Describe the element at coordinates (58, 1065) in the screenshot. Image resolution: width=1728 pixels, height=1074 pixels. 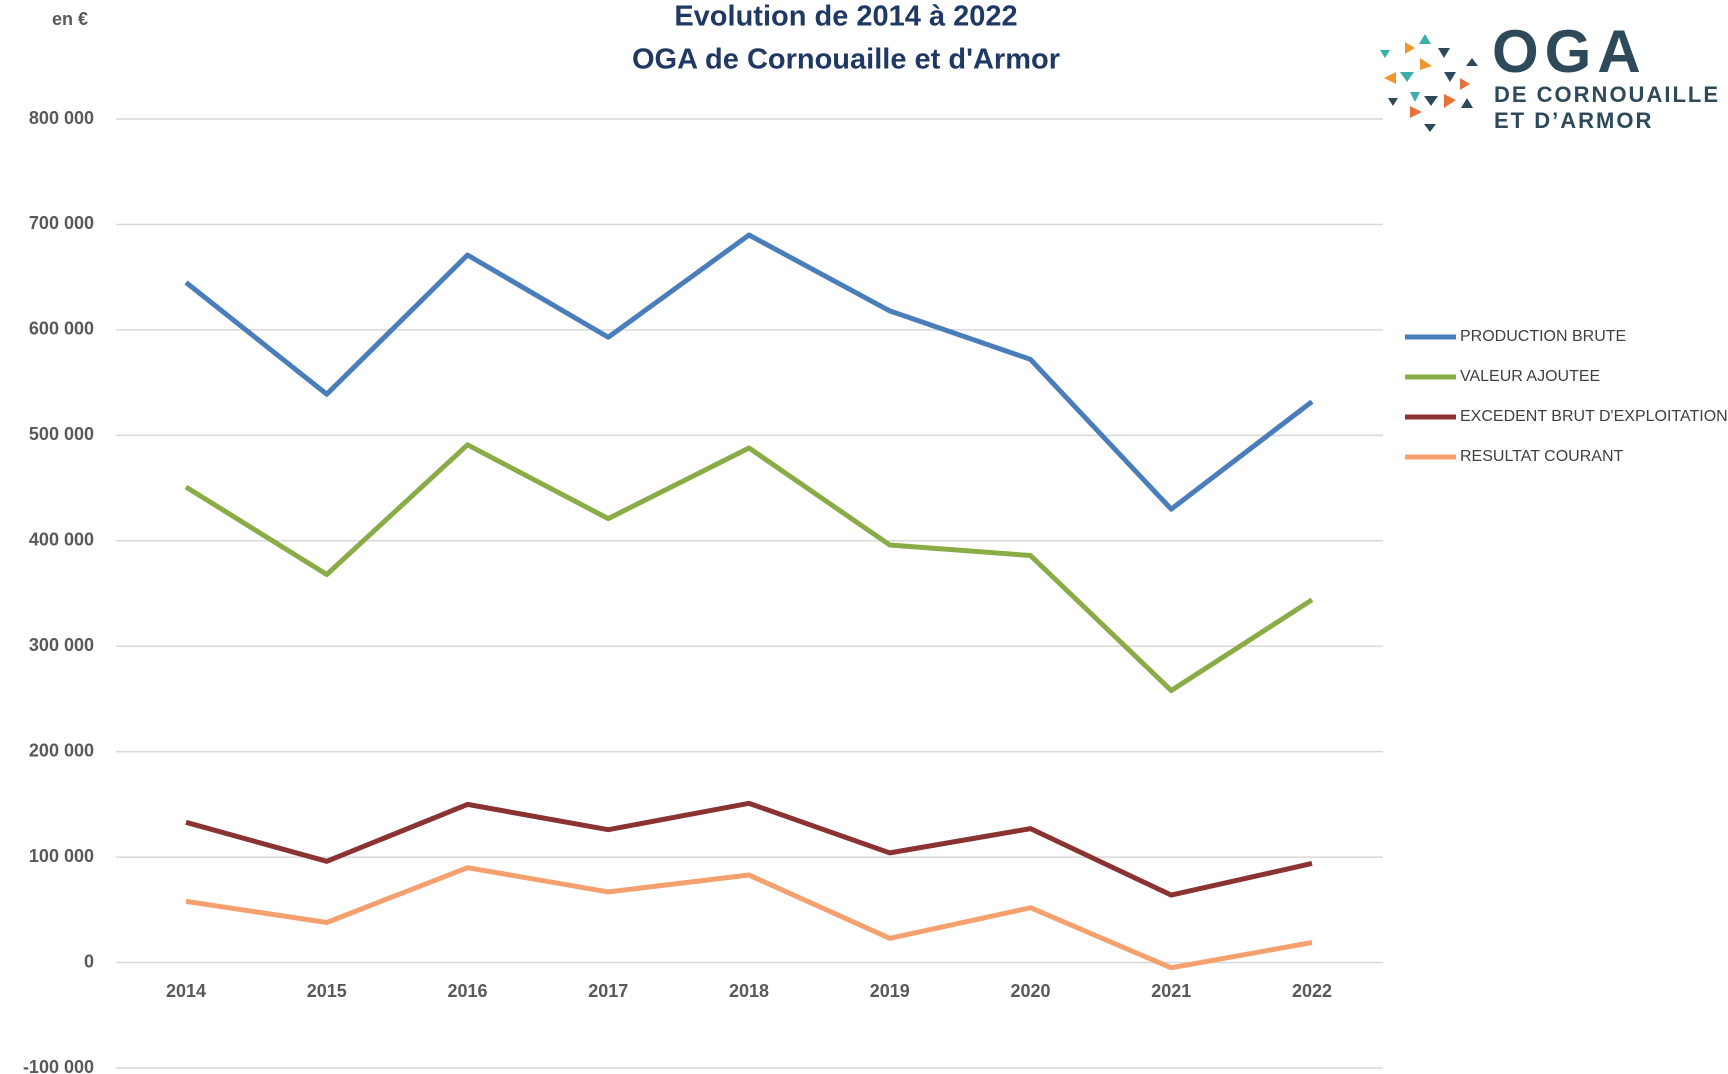
I see `y-tick-label: -100 000` at that location.